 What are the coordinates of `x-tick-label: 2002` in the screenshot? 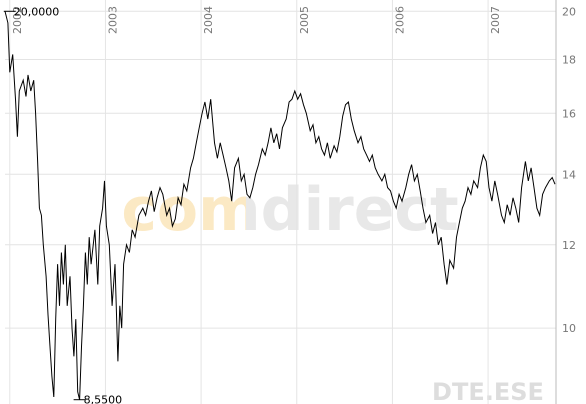 It's located at (17, 20).